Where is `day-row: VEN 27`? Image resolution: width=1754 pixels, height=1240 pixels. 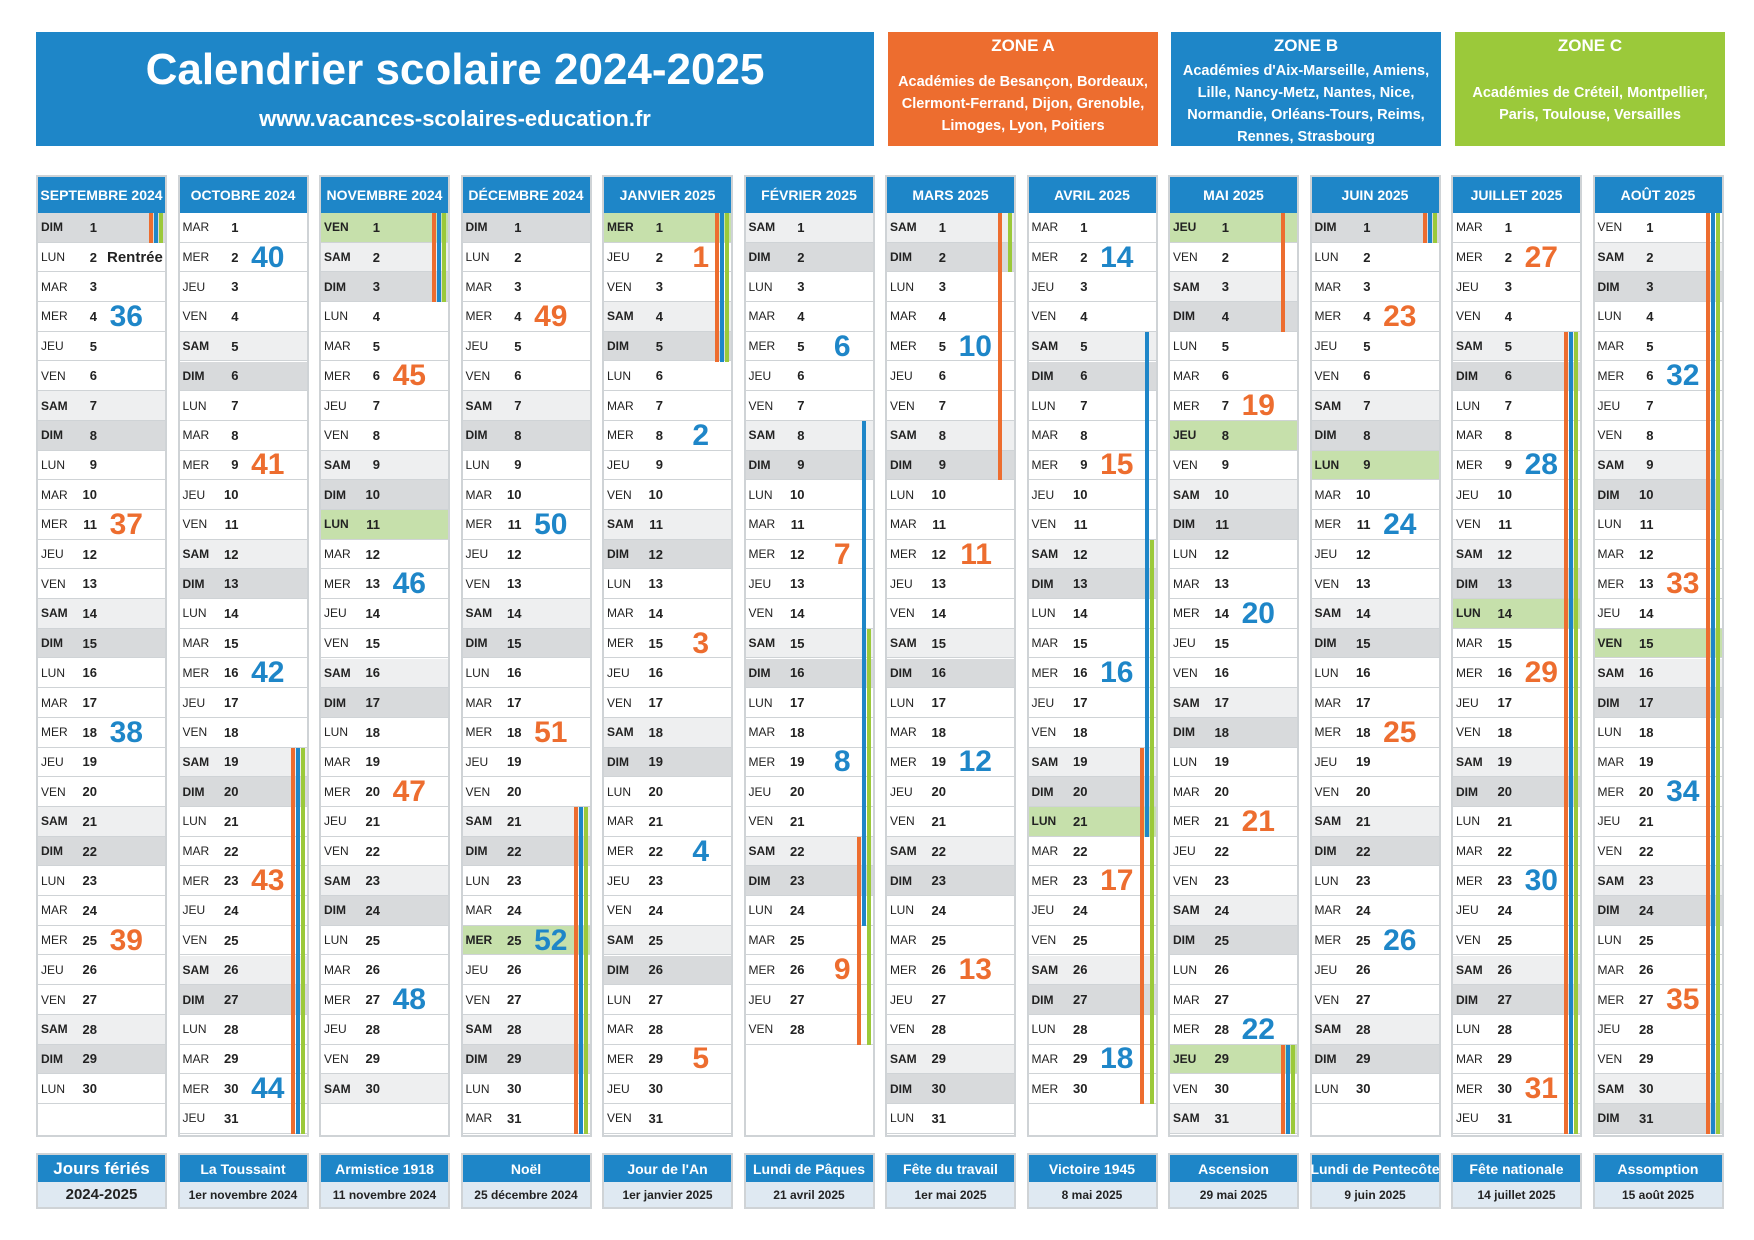 day-row: VEN 27 is located at coordinates (1375, 1000).